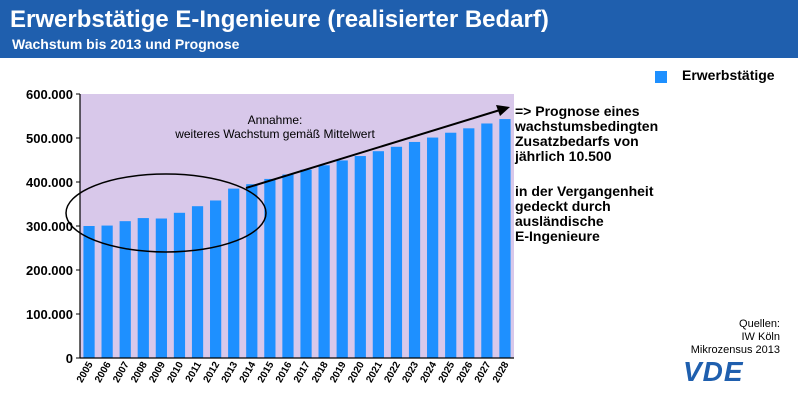 The width and height of the screenshot is (798, 400). Describe the element at coordinates (49, 138) in the screenshot. I see `y-tick-label: 500.000` at that location.